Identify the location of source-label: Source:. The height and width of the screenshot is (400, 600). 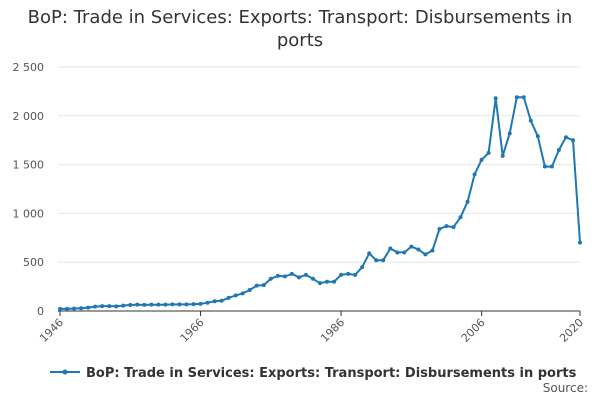
(565, 388).